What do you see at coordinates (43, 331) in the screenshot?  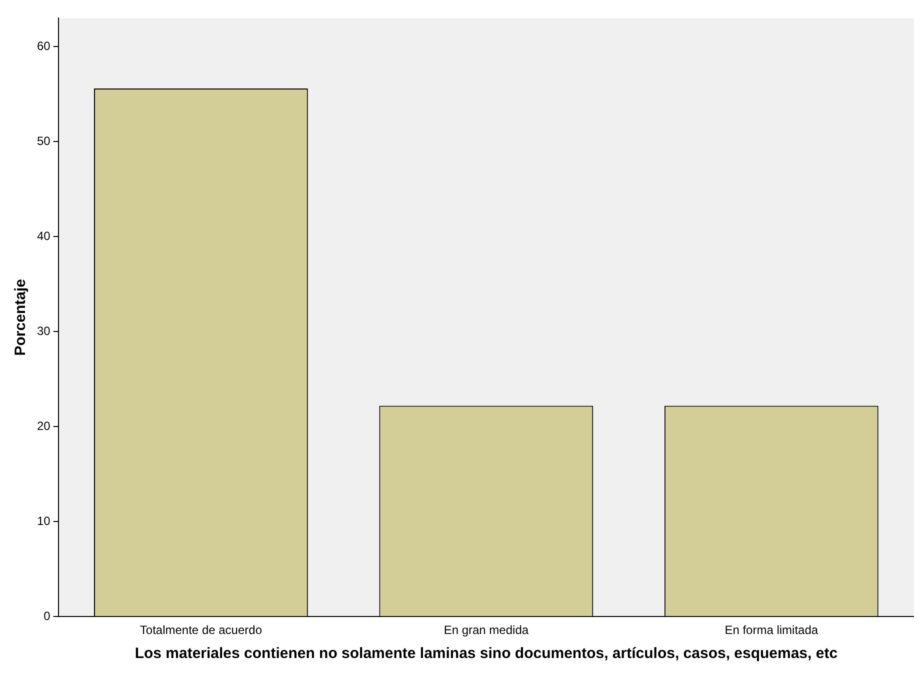 I see `y-tick-label: 30` at bounding box center [43, 331].